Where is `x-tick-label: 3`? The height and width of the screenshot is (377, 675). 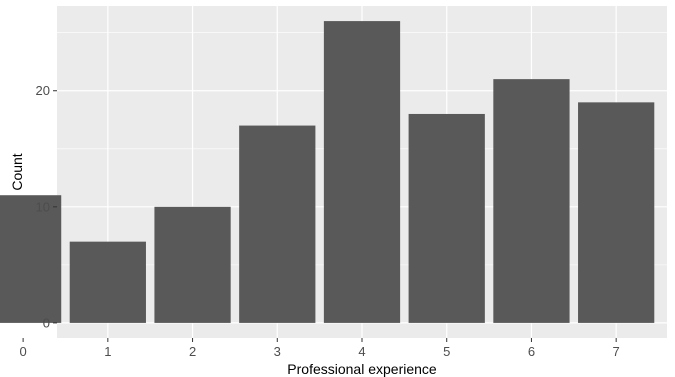
x-tick-label: 3 is located at coordinates (277, 351).